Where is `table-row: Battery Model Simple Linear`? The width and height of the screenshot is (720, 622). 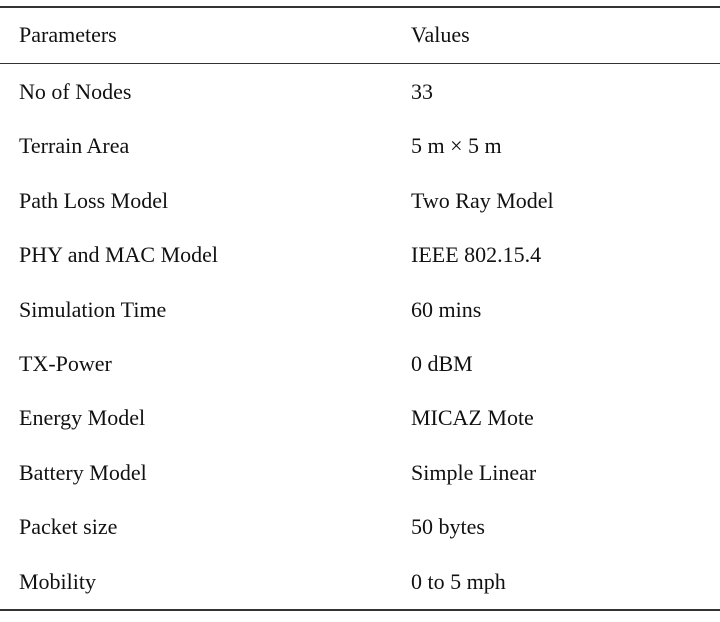
table-row: Battery Model Simple Linear is located at coordinates (360, 473).